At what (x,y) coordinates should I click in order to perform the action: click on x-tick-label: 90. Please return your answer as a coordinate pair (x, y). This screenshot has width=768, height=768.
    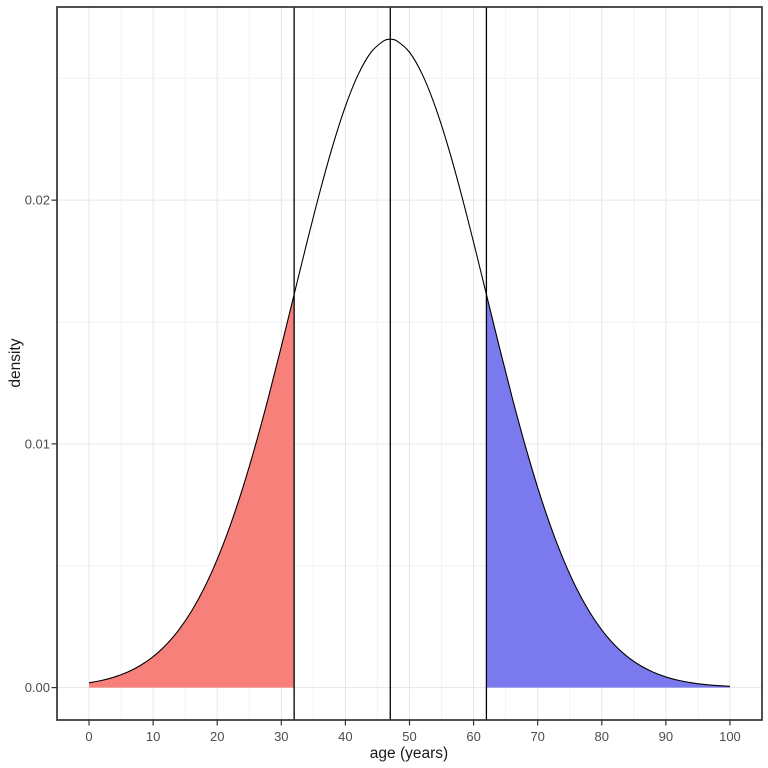
    Looking at the image, I should click on (666, 736).